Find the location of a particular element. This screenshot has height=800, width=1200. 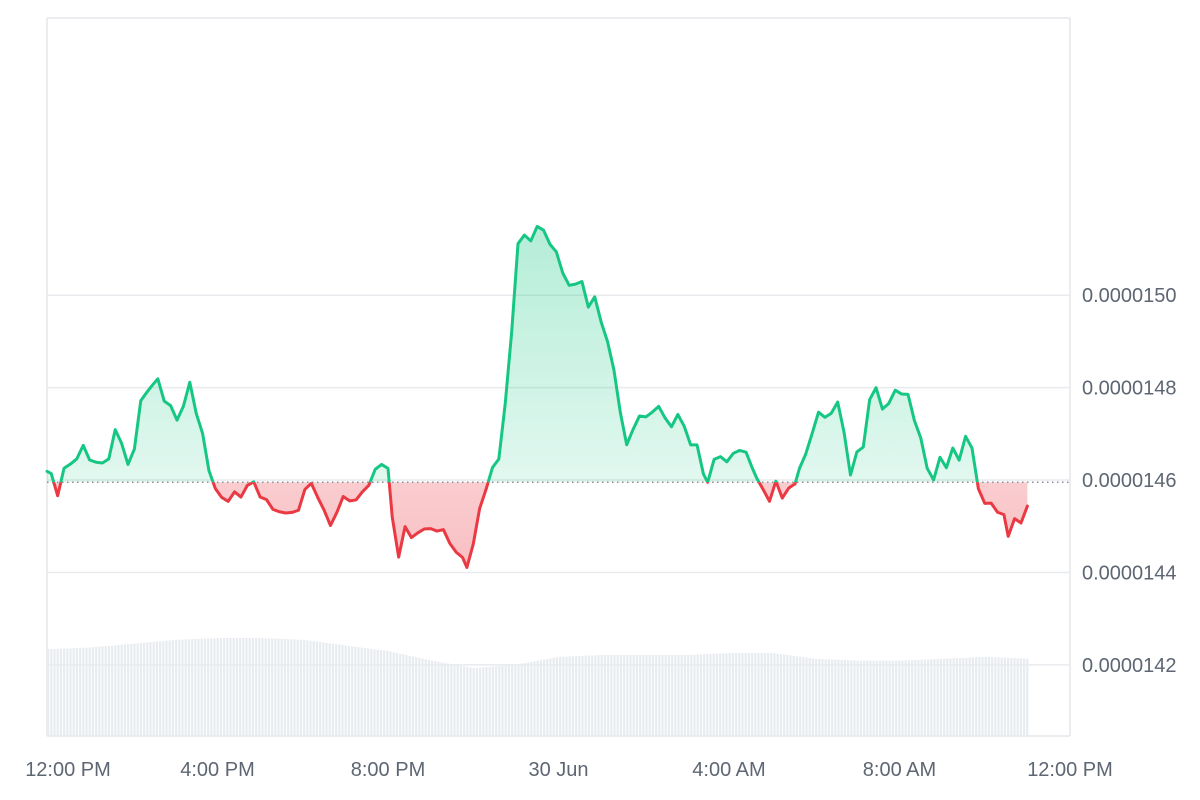

x-tick-label: 12:00 PM is located at coordinates (68, 770).